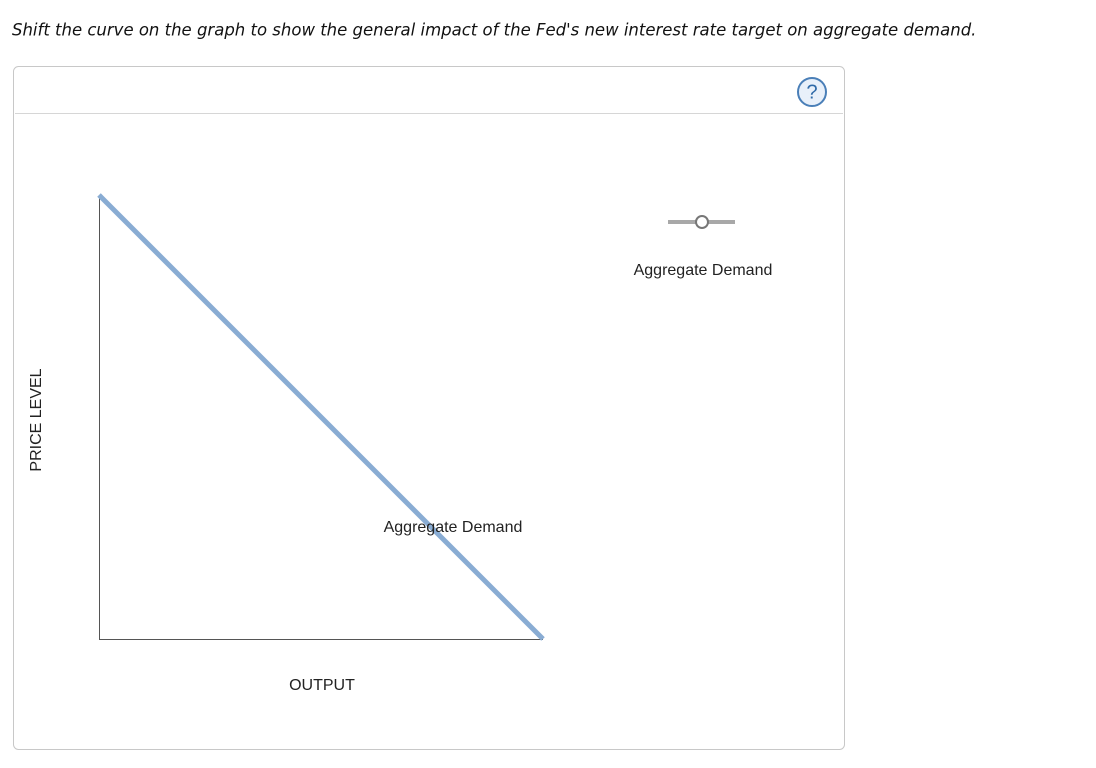 The image size is (1096, 768). Describe the element at coordinates (703, 270) in the screenshot. I see `tool-label: Aggregate Demand` at that location.